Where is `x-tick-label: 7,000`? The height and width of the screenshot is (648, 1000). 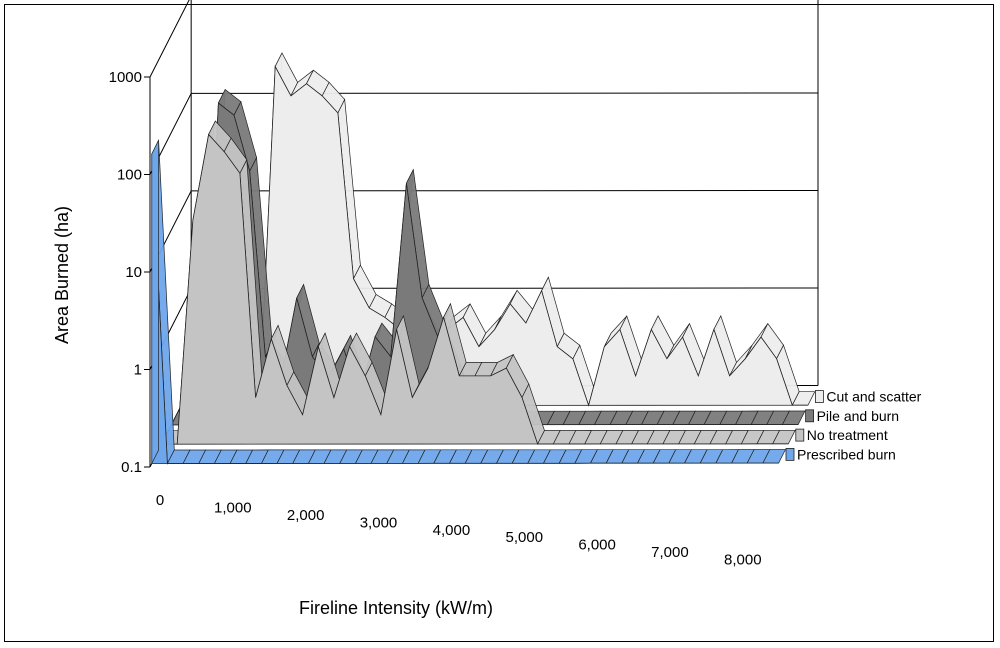
x-tick-label: 7,000 is located at coordinates (670, 552).